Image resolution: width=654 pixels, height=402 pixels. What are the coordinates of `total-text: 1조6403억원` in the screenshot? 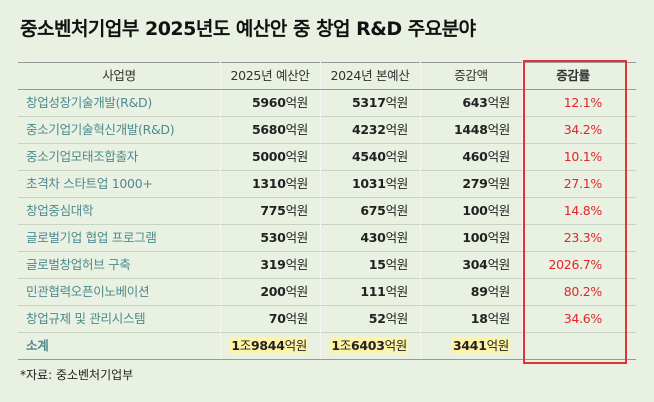 It's located at (369, 345).